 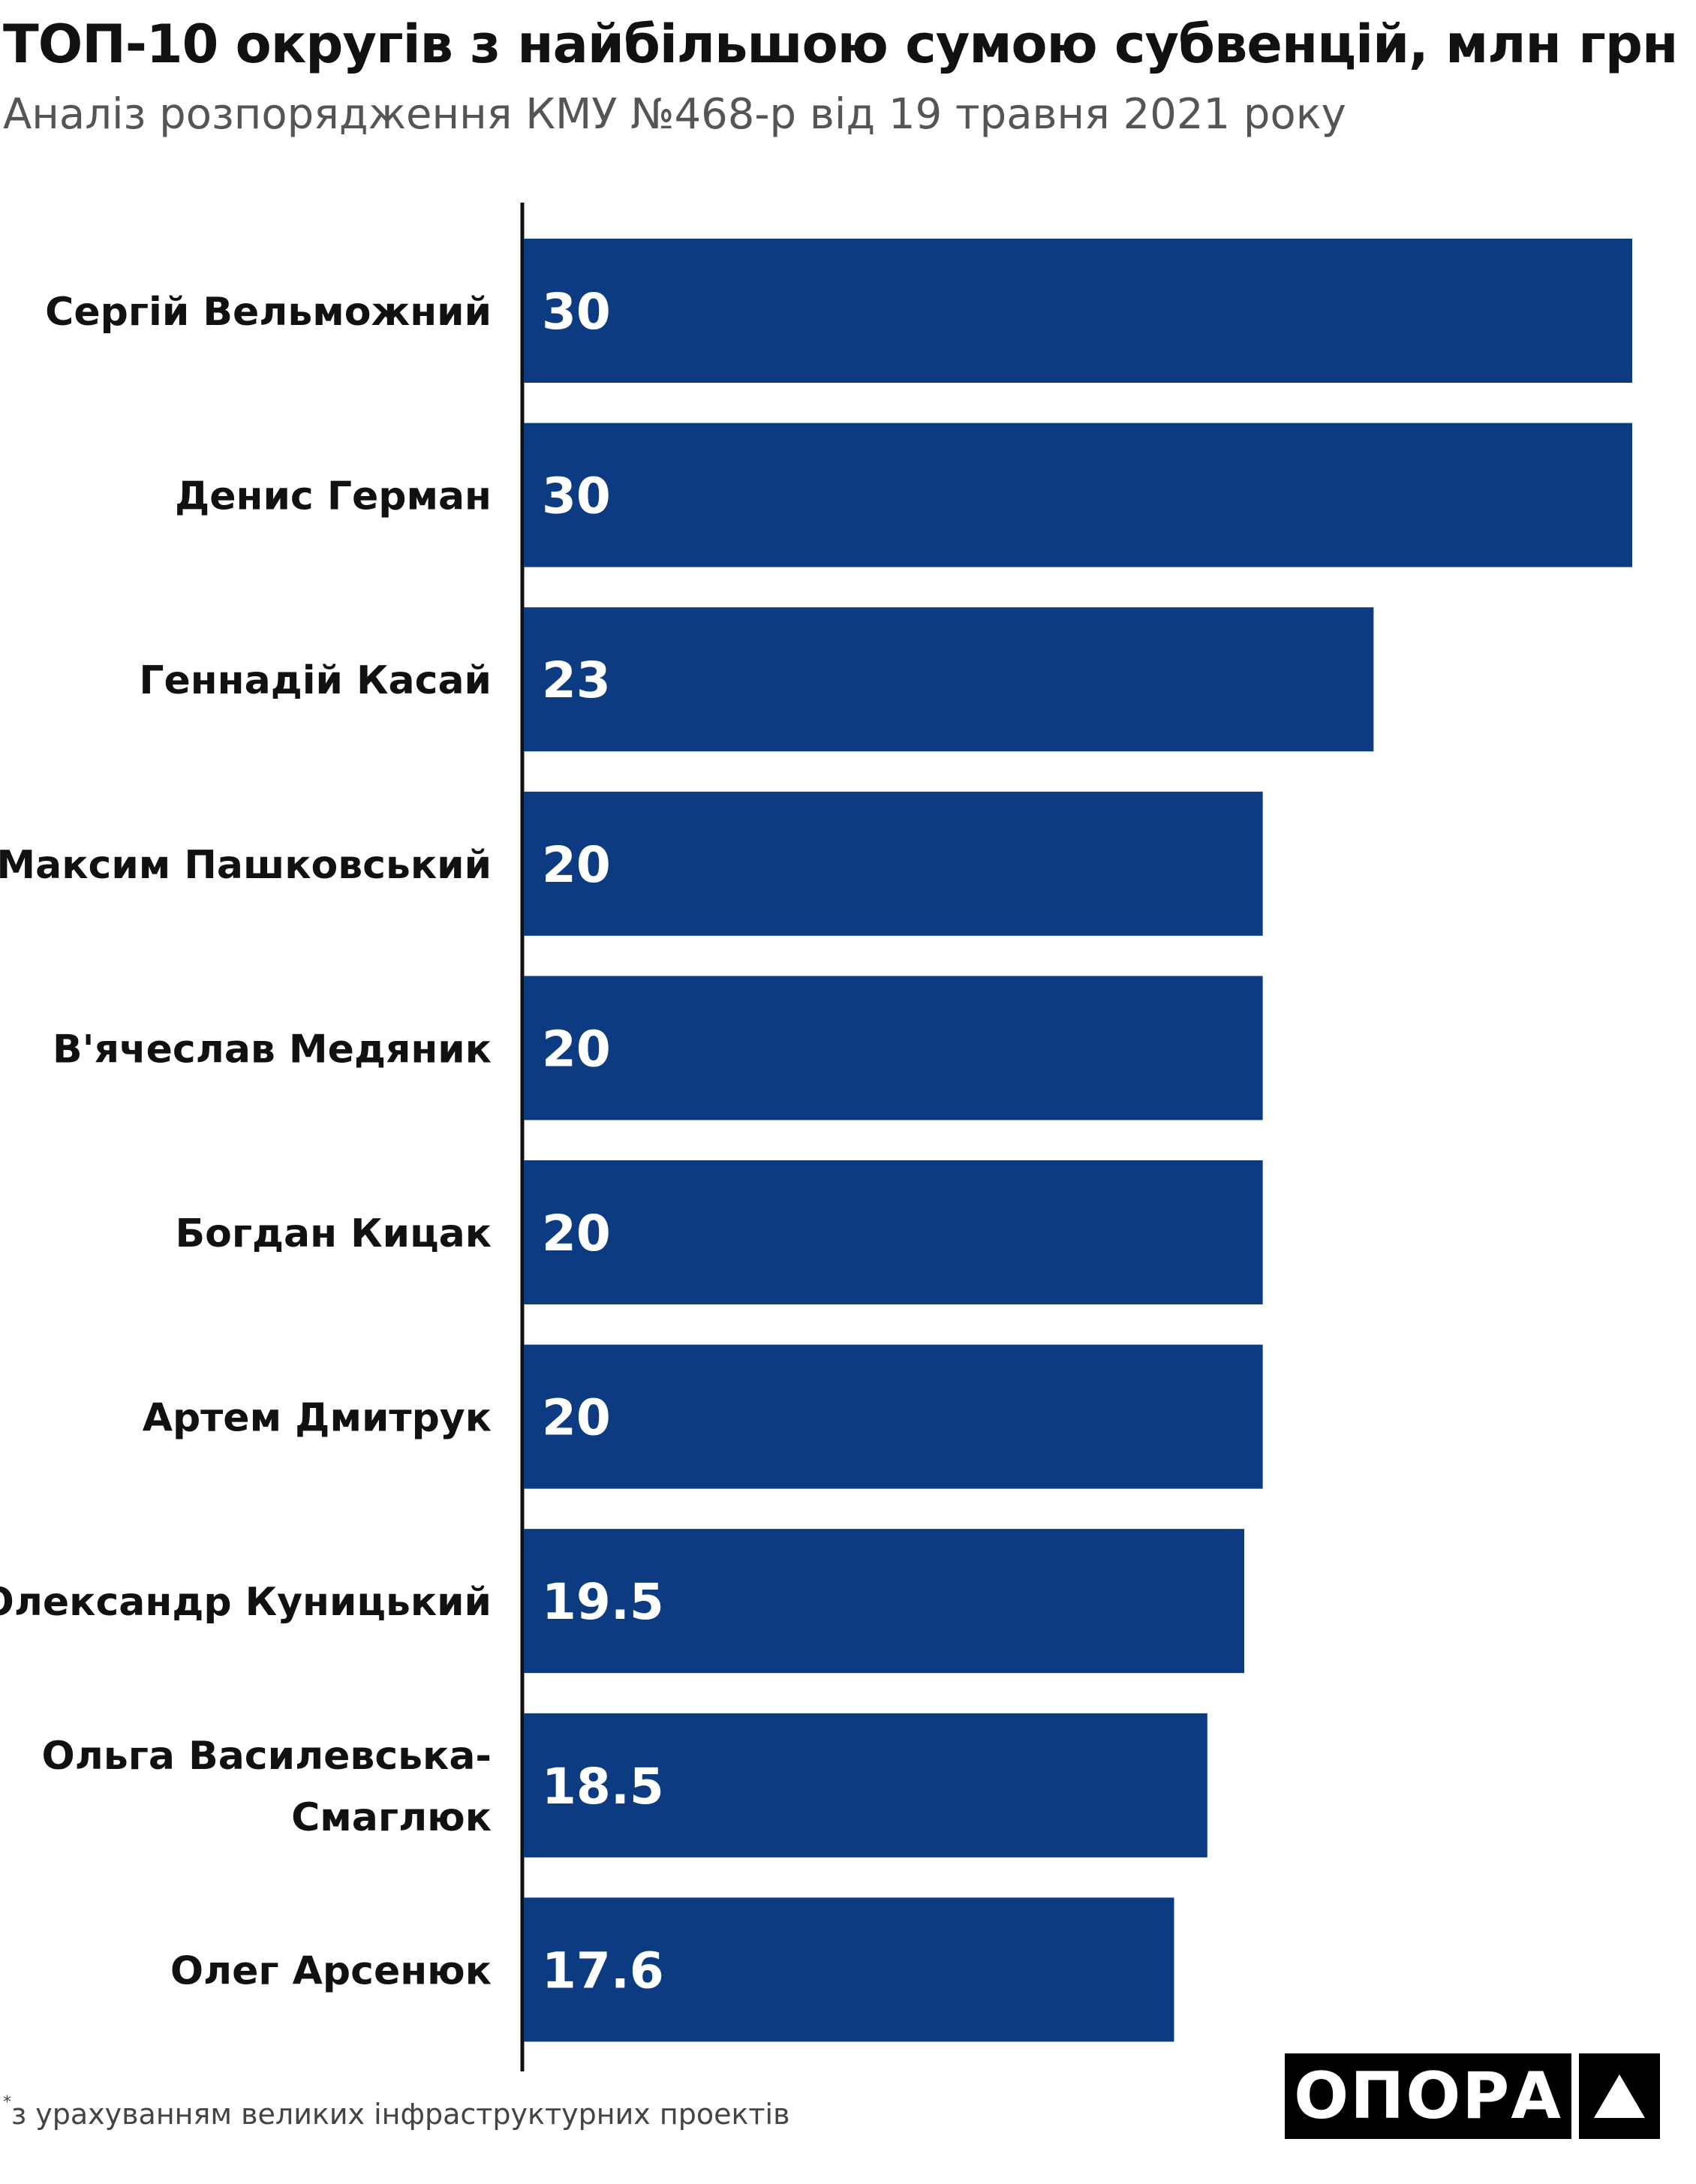 I want to click on category-label-line: Максим Пашковський, so click(x=246, y=865).